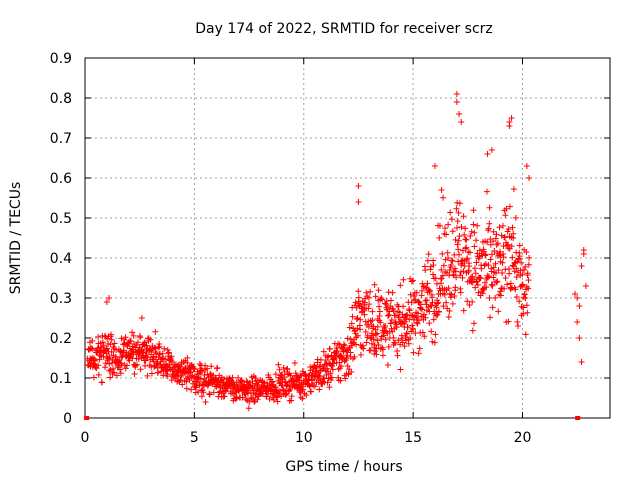  Describe the element at coordinates (61, 219) in the screenshot. I see `y-tick-label: 0.5` at that location.